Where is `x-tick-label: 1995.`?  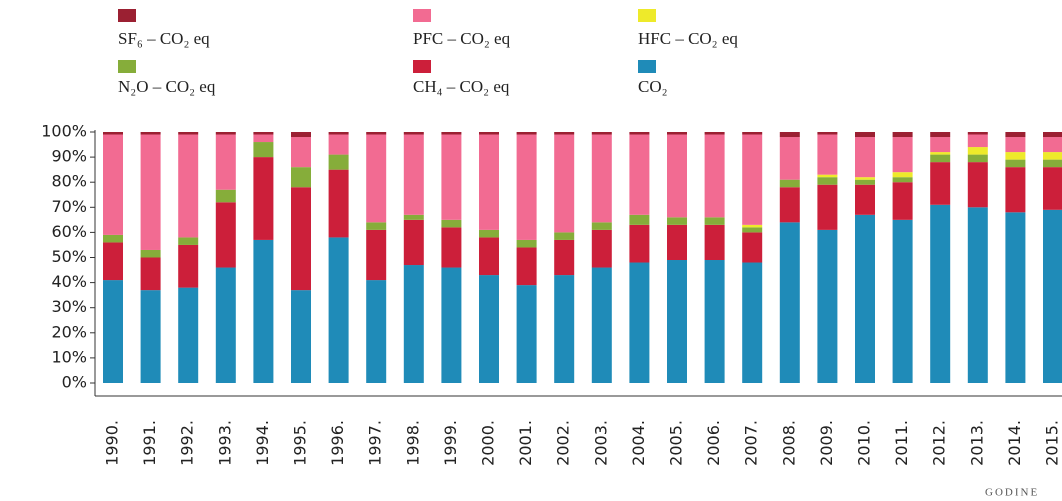
x-tick-label: 1995. is located at coordinates (300, 443).